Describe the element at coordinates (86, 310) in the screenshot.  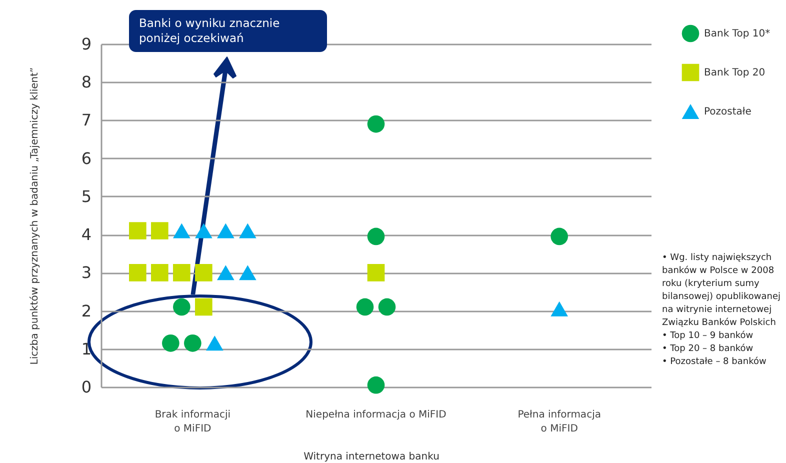
I see `y-tick-label: 2` at that location.